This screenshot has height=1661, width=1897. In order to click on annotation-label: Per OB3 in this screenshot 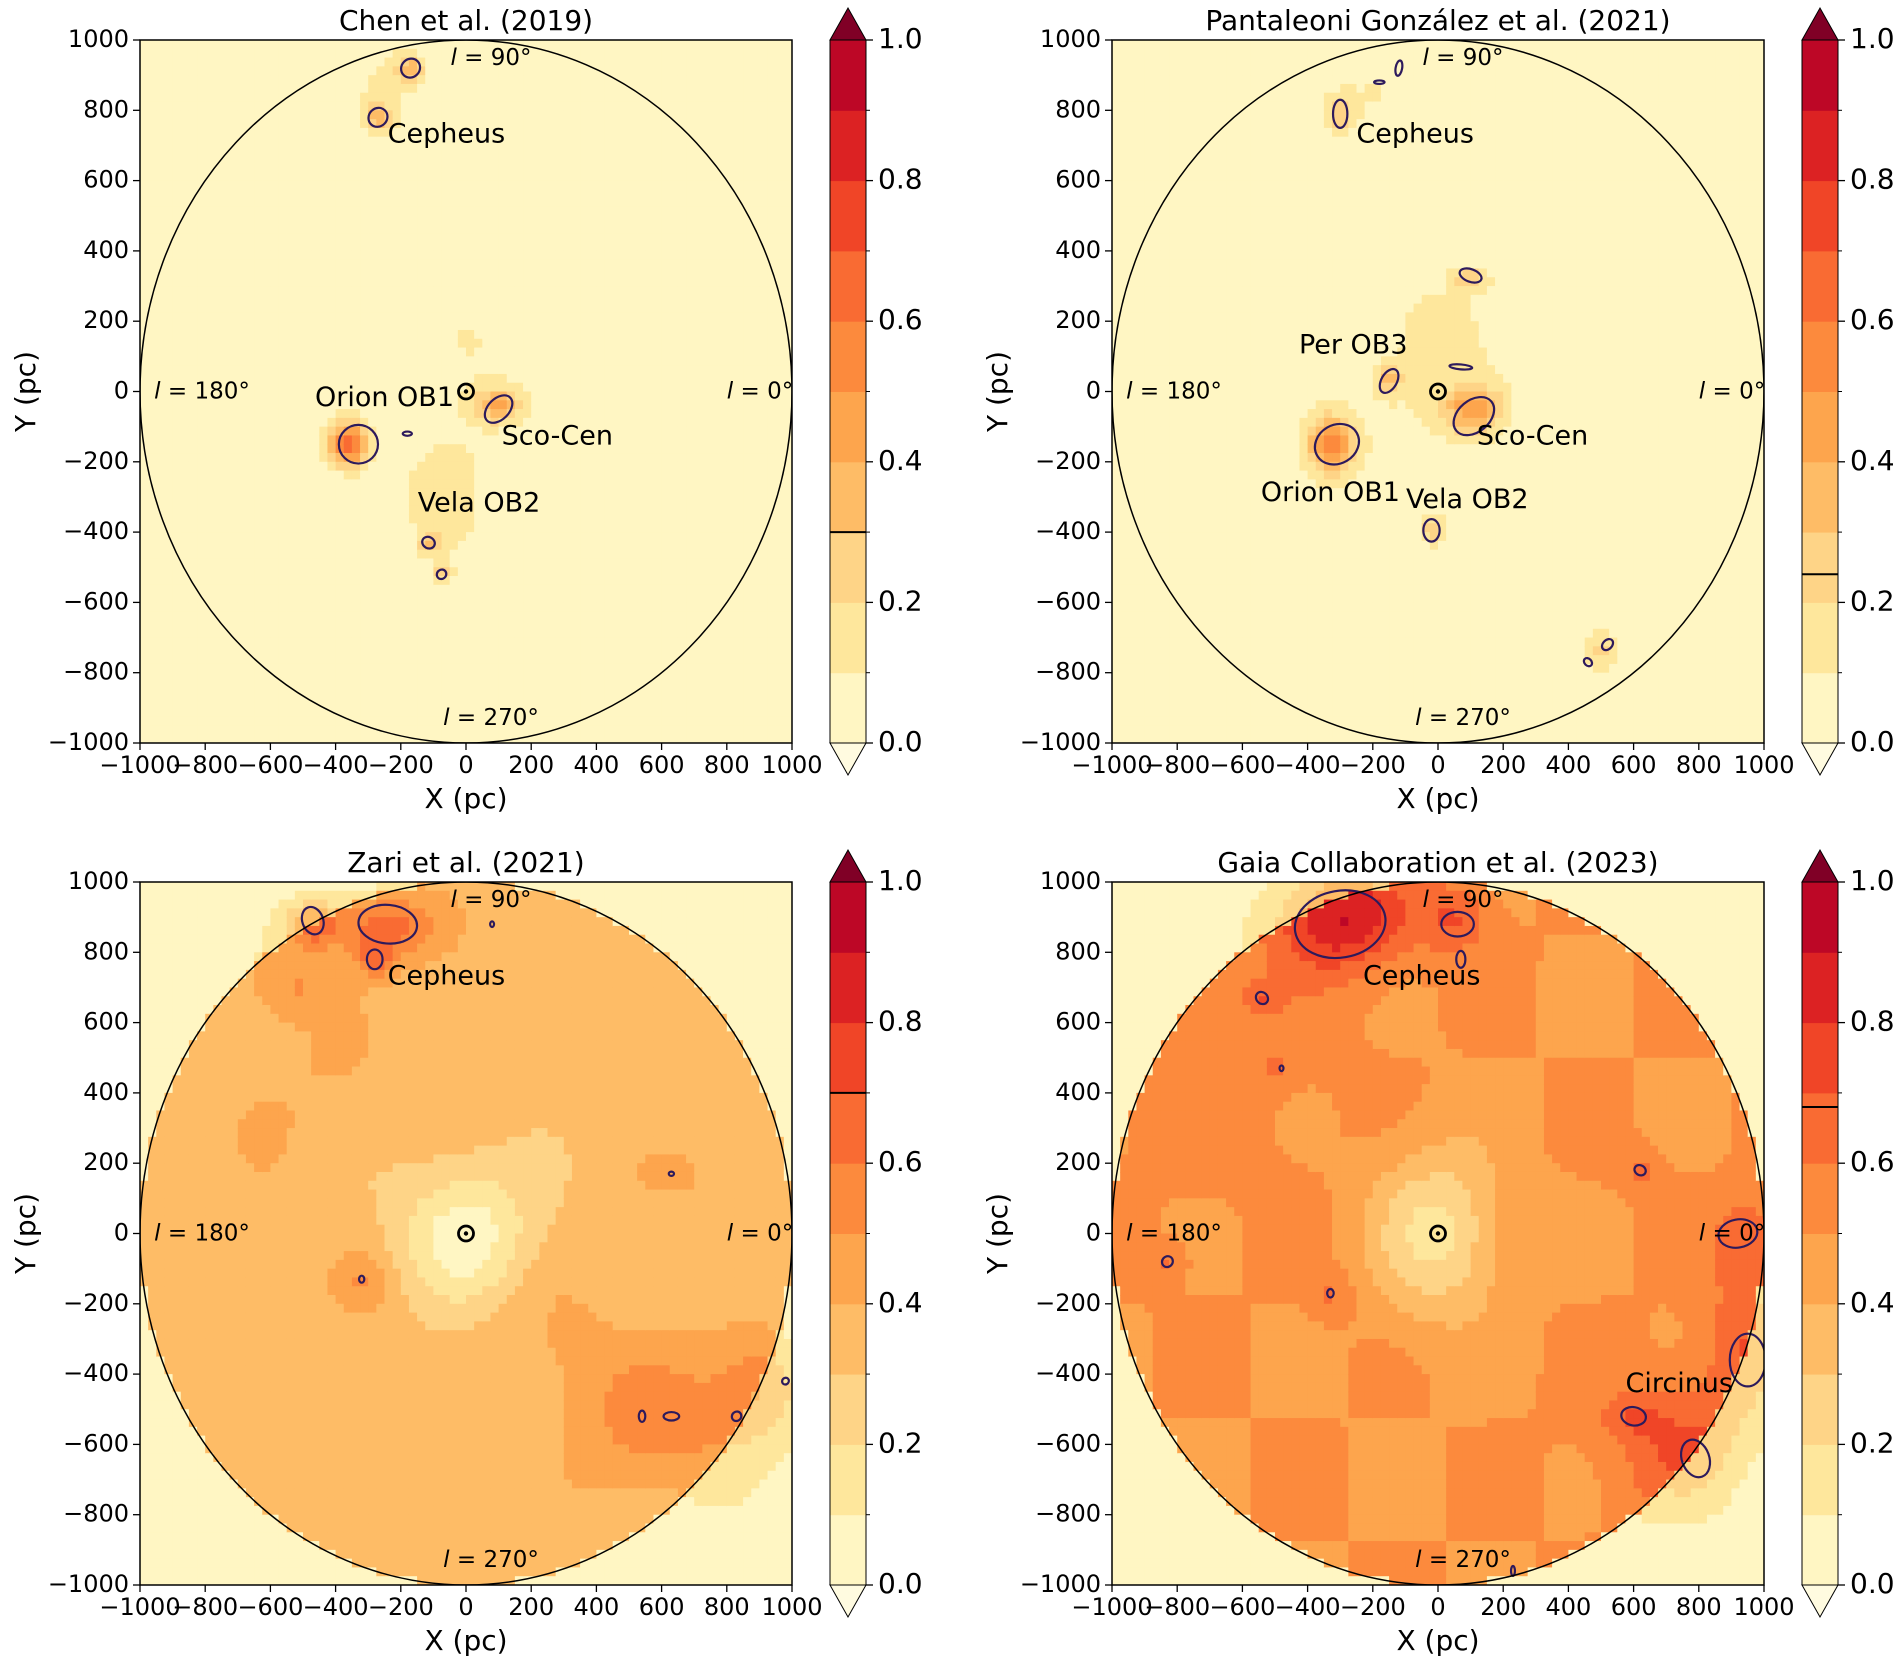, I will do `click(1353, 344)`.